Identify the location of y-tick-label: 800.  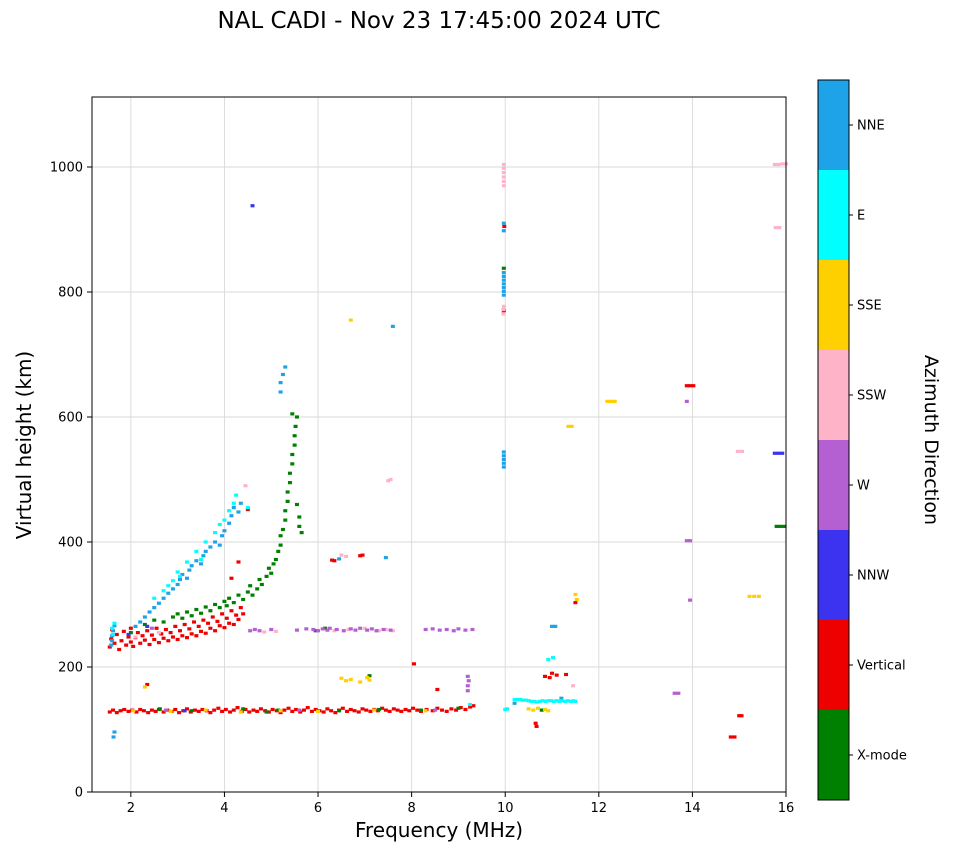
(70, 293).